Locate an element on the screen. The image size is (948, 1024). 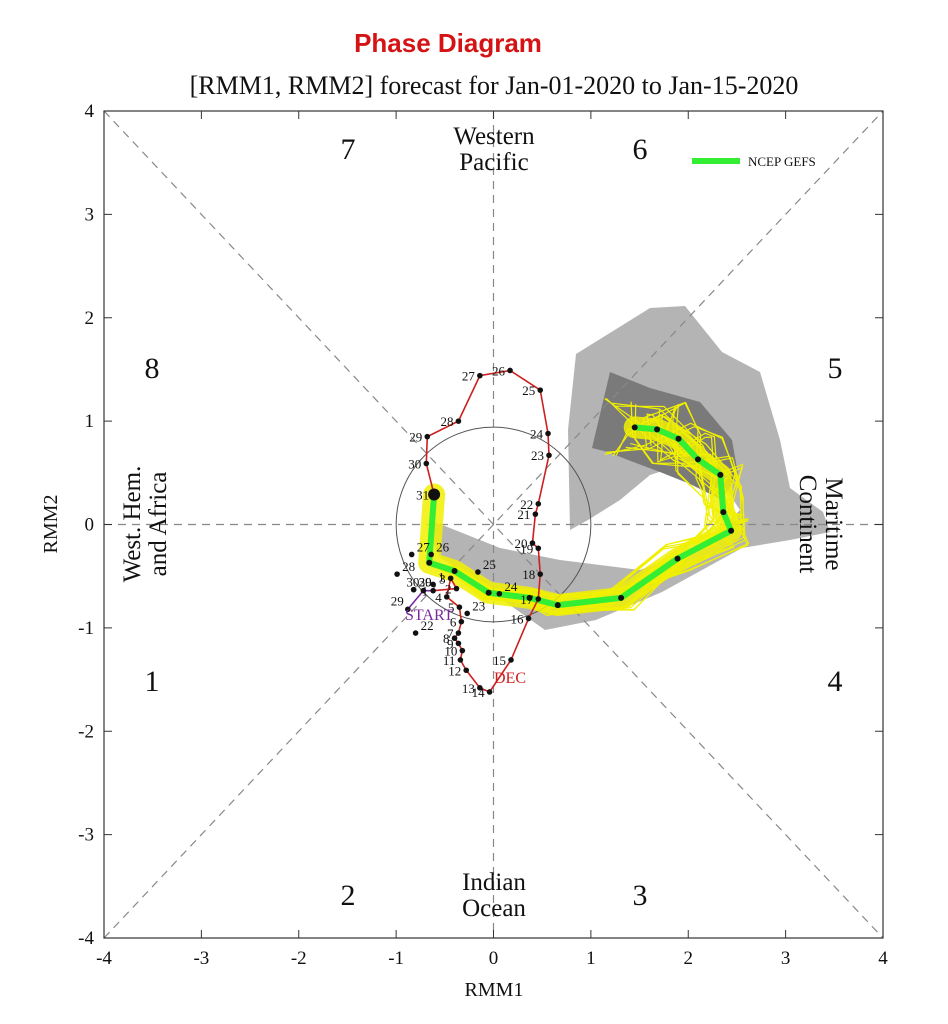
observed-day-label: 2 is located at coordinates (448, 589).